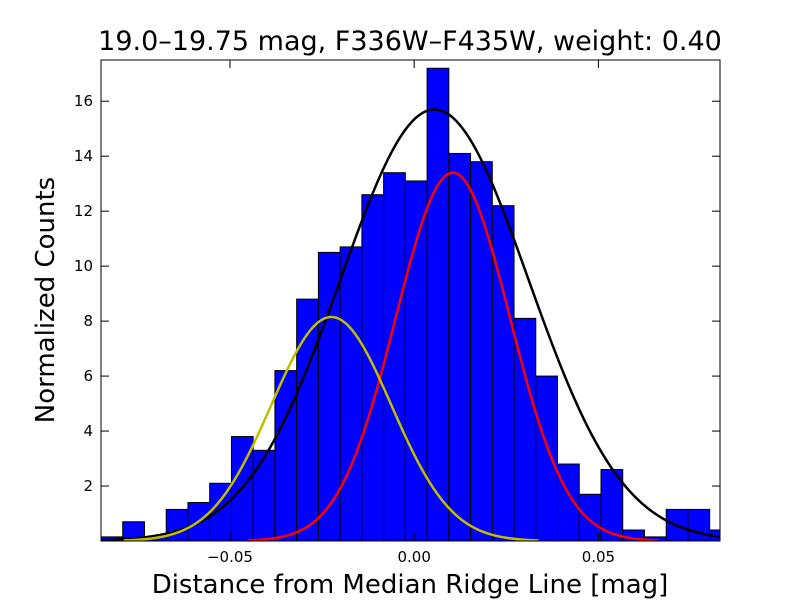 Image resolution: width=800 pixels, height=600 pixels. What do you see at coordinates (46, 300) in the screenshot?
I see `y-axis-label: Normalized Counts` at bounding box center [46, 300].